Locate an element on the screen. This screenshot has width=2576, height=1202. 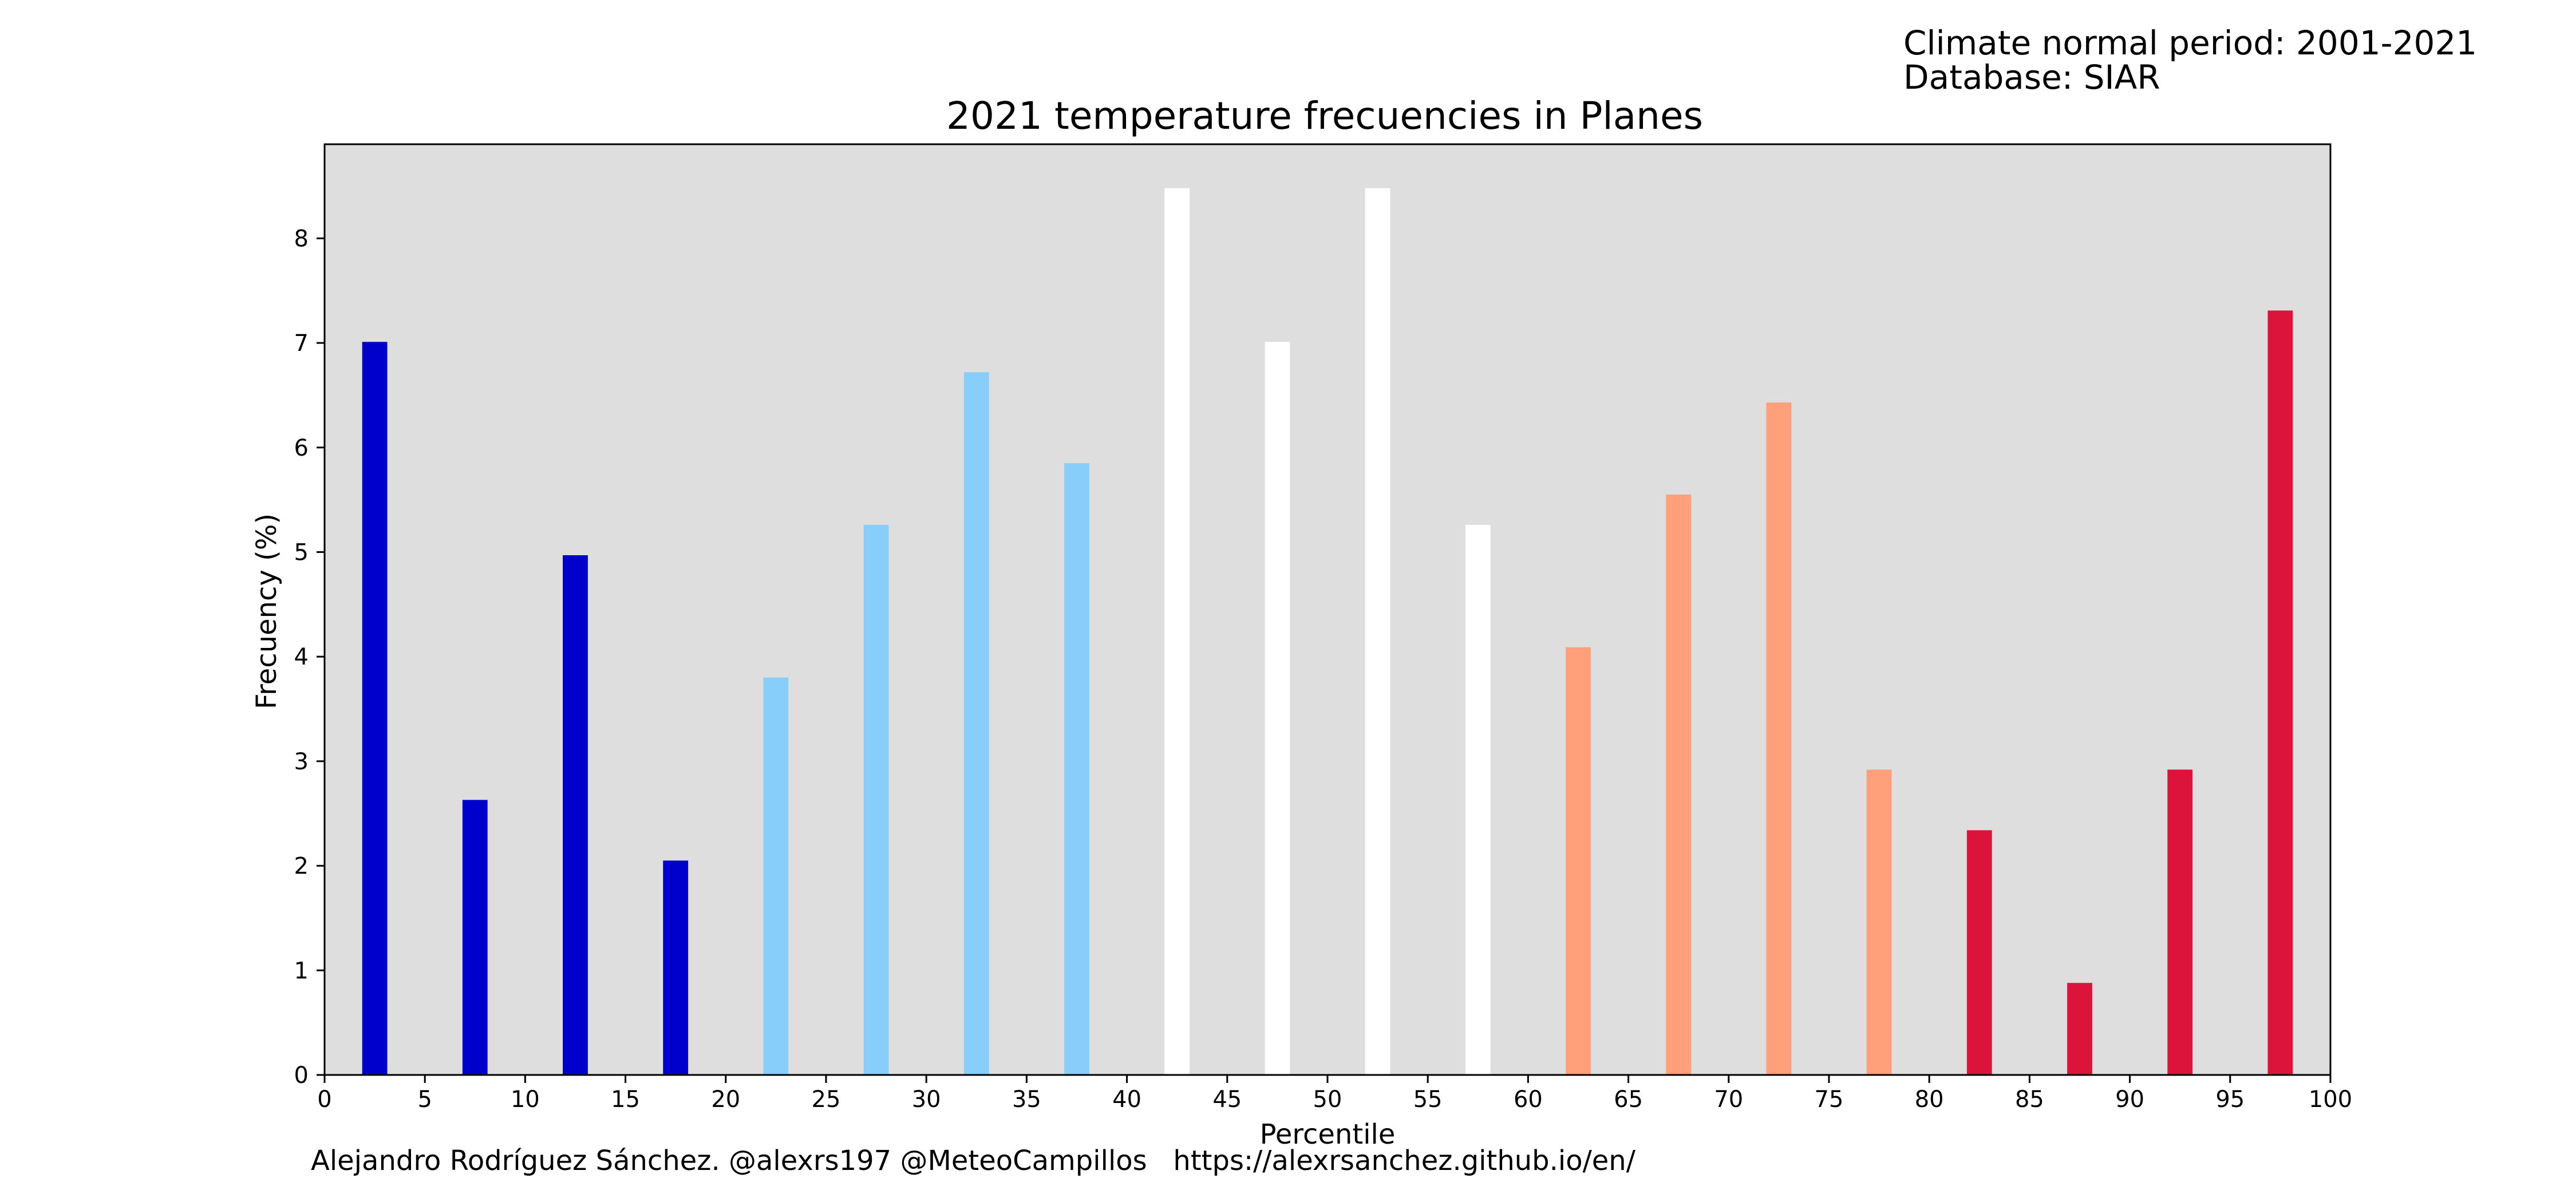
x-tick-label: 5 is located at coordinates (424, 1100).